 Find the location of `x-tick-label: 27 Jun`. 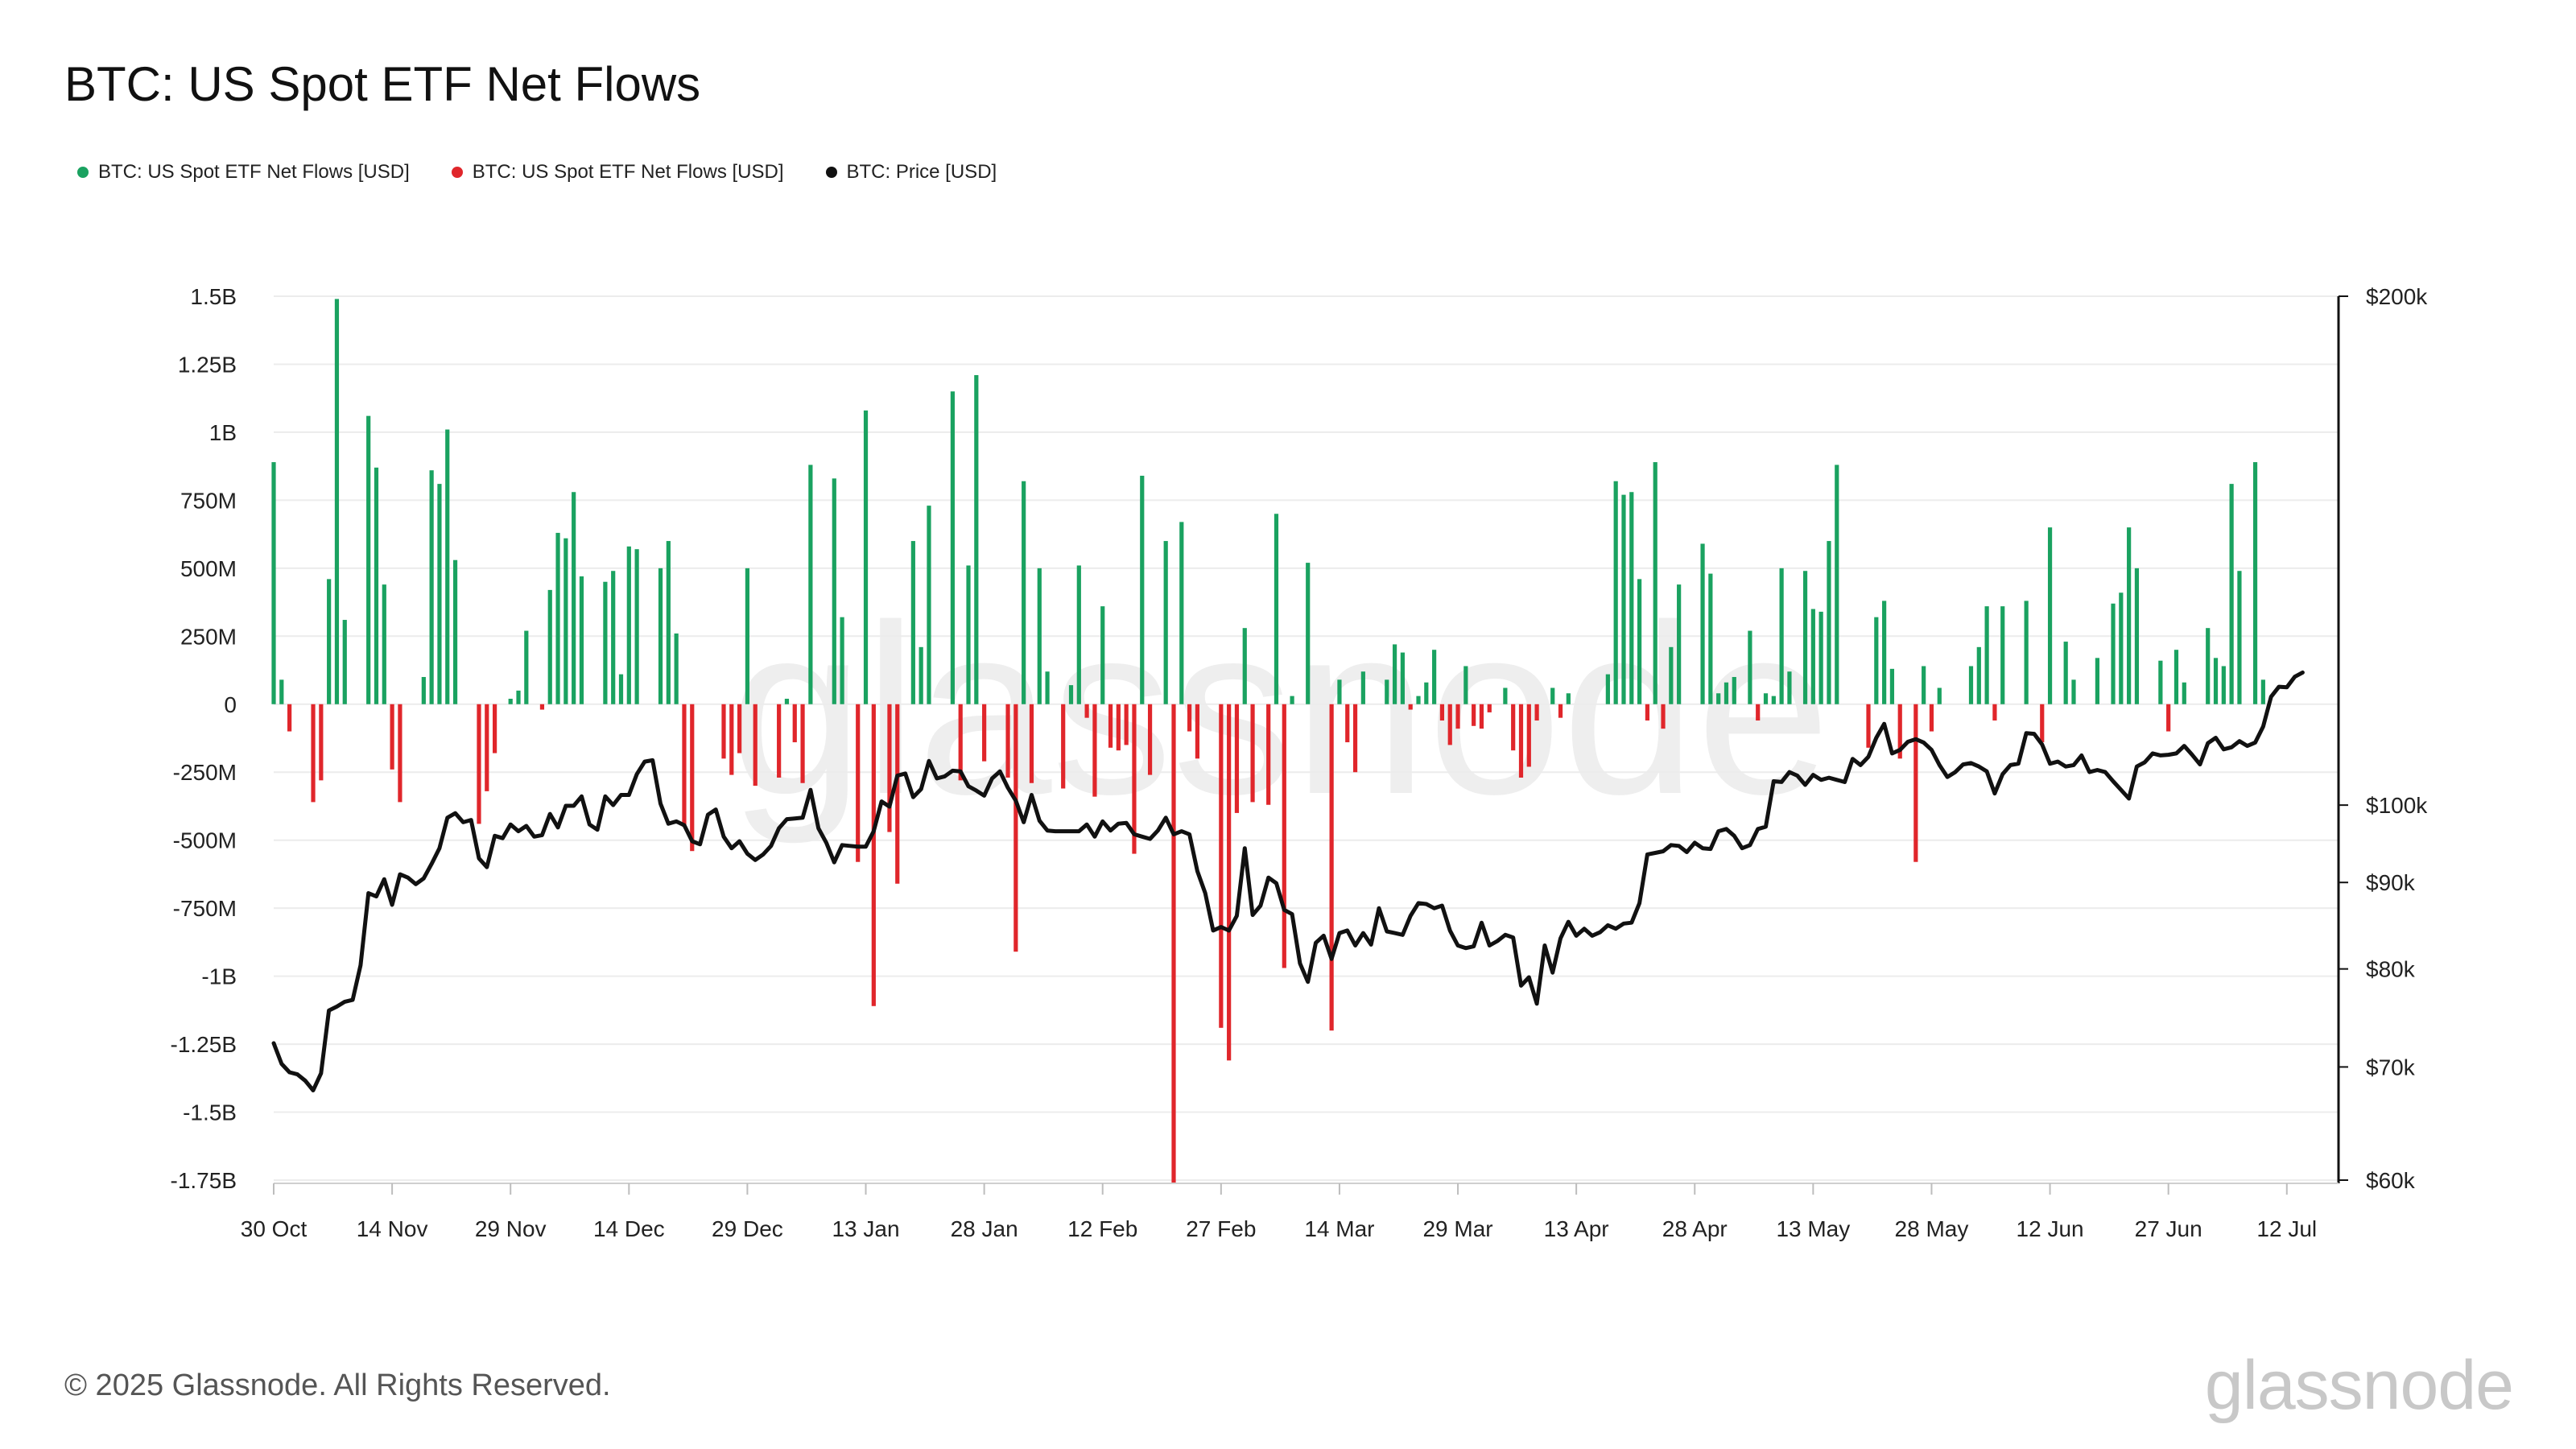

x-tick-label: 27 Jun is located at coordinates (2168, 1228).